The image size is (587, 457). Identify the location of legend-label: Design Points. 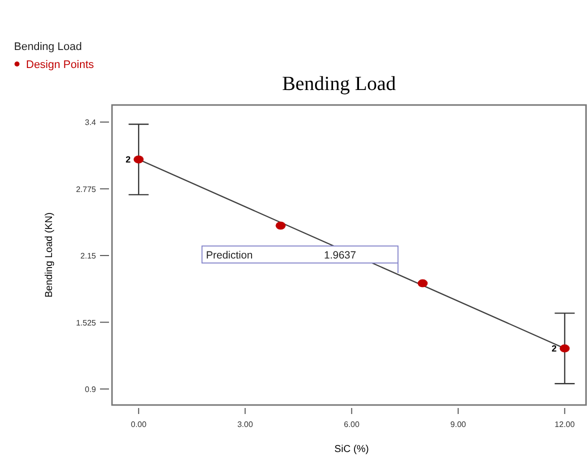
(60, 65).